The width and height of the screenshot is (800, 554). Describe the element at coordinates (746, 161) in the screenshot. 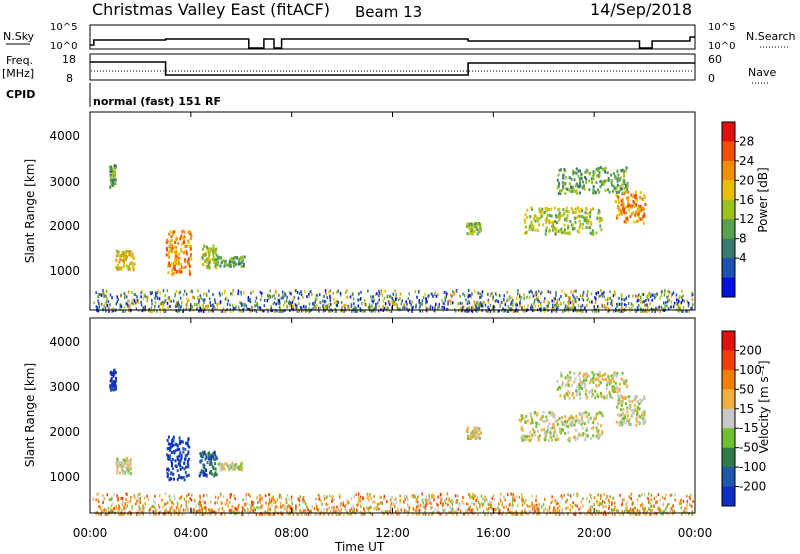

I see `colorbar-tick-label: 24` at that location.